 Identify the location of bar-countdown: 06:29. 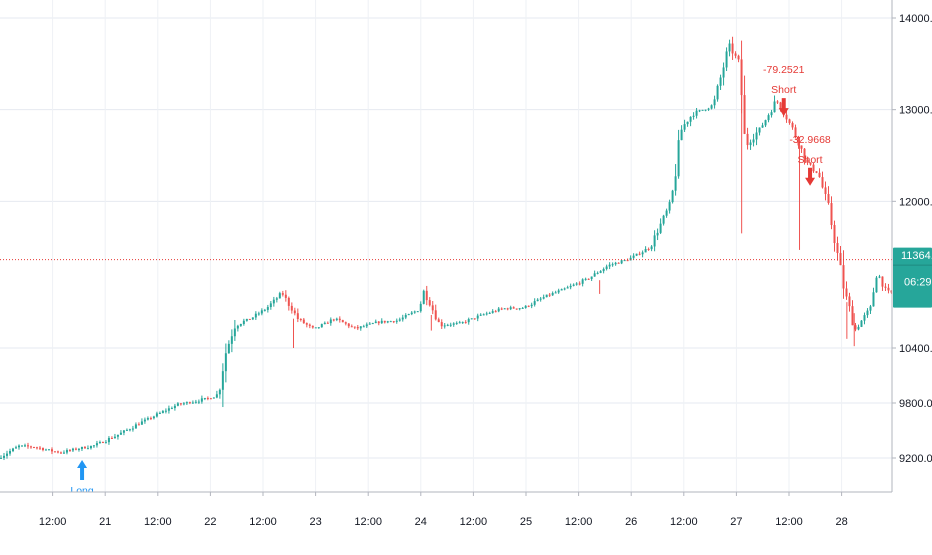
(918, 283).